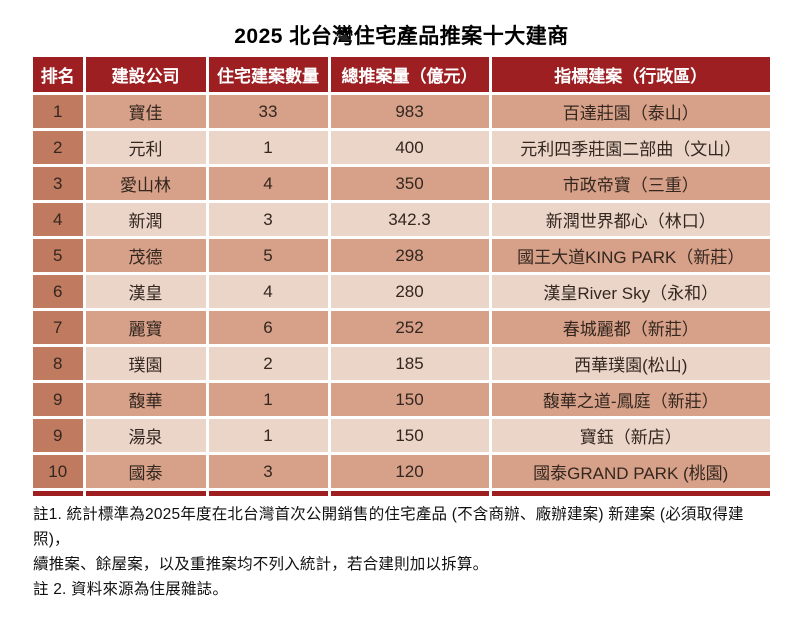 This screenshot has width=800, height=624. What do you see at coordinates (59, 363) in the screenshot?
I see `rank-cell: 8` at bounding box center [59, 363].